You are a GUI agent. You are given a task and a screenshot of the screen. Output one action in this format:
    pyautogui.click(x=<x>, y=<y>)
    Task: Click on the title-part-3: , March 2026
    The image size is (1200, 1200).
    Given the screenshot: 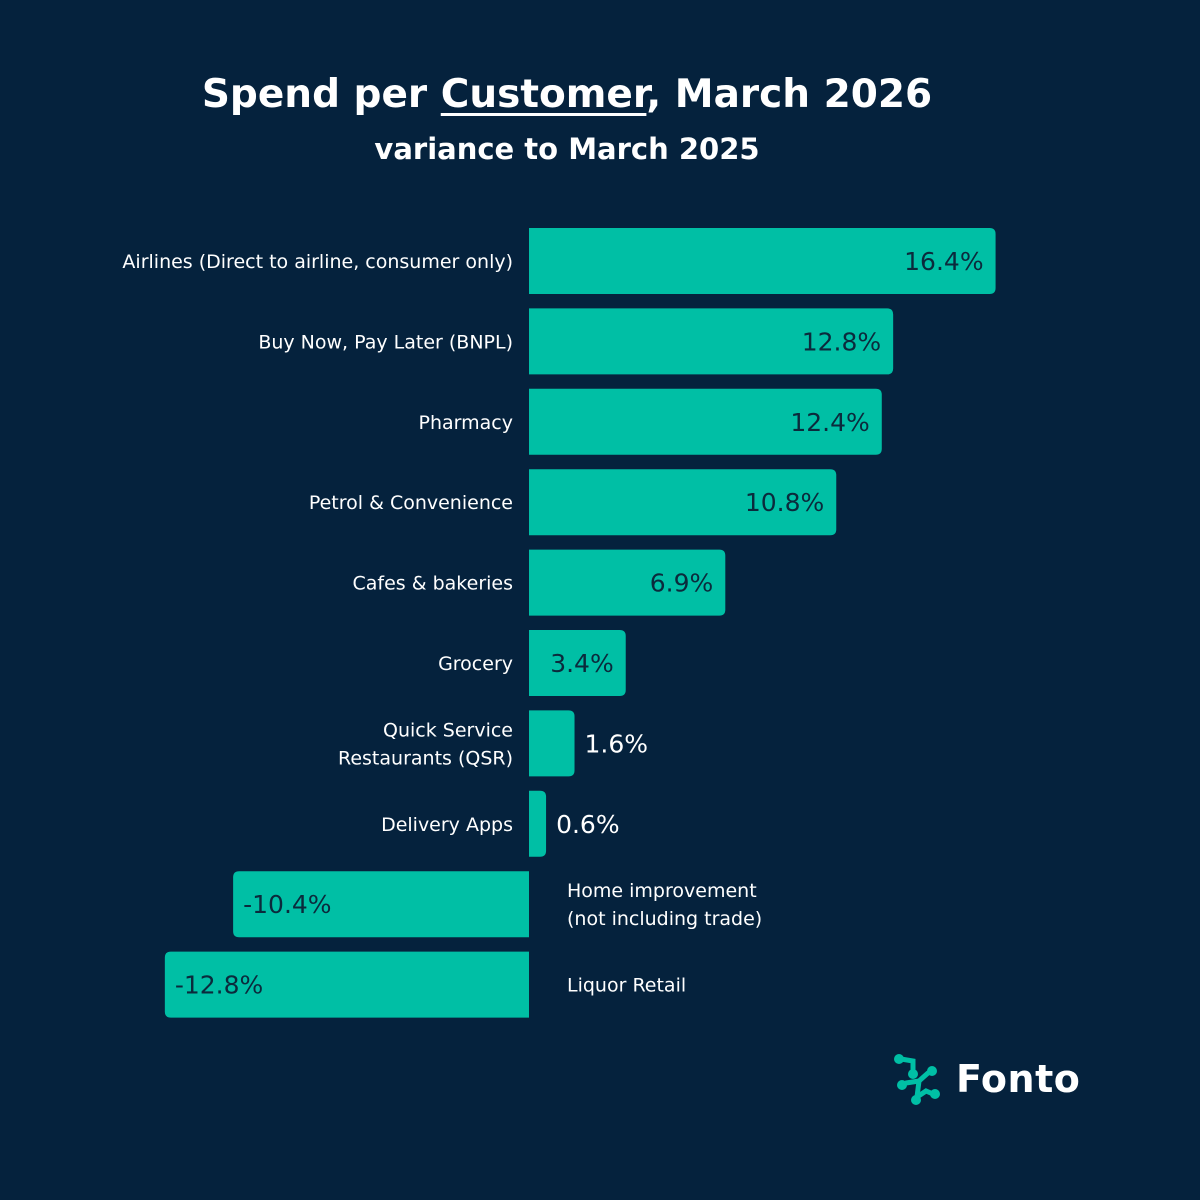 What is the action you would take?
    pyautogui.click(x=789, y=94)
    